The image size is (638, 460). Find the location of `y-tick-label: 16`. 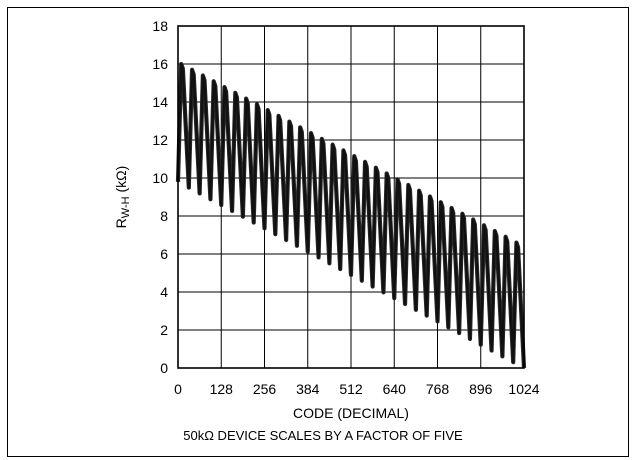

y-tick-label: 16 is located at coordinates (160, 64).